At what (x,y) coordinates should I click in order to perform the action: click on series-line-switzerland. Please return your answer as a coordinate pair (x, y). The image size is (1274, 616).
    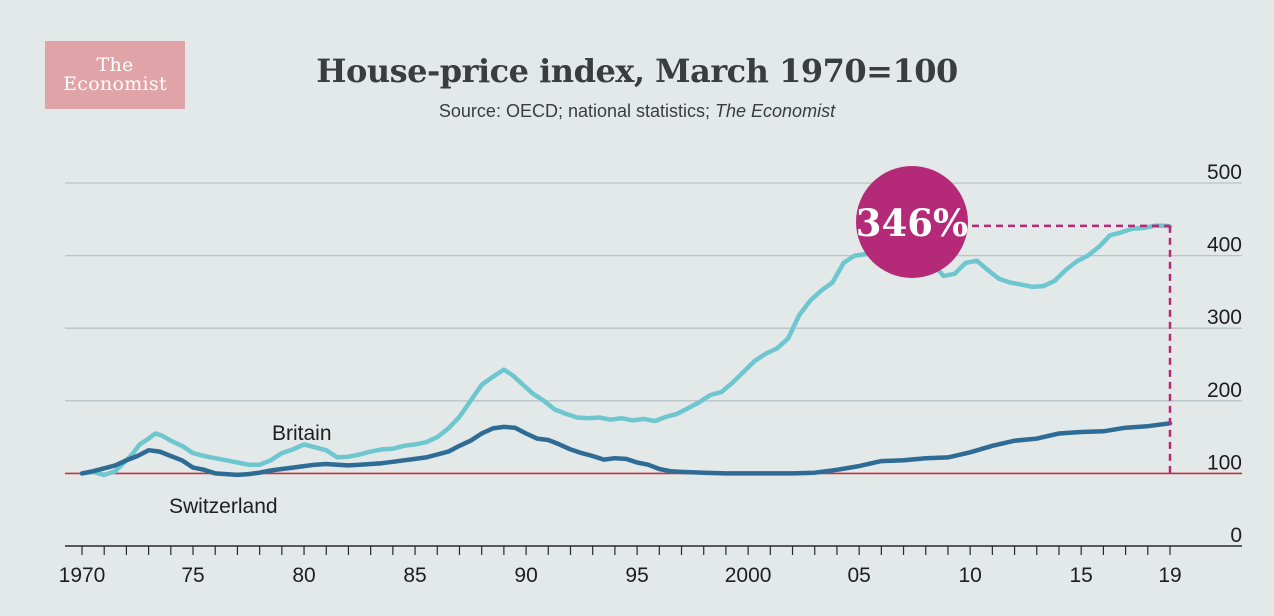
    Looking at the image, I should click on (626, 449).